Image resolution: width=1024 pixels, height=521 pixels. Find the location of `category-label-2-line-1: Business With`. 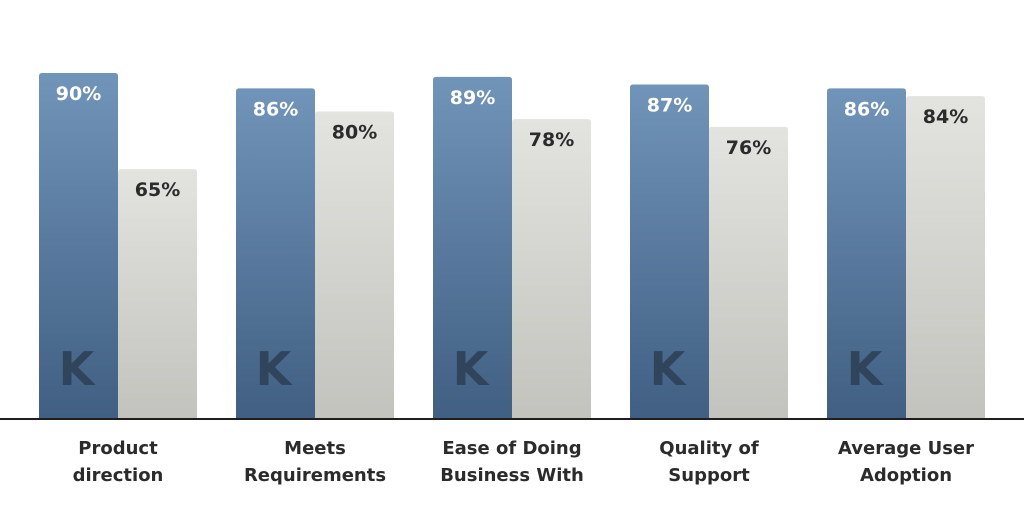

category-label-2-line-1: Business With is located at coordinates (512, 475).